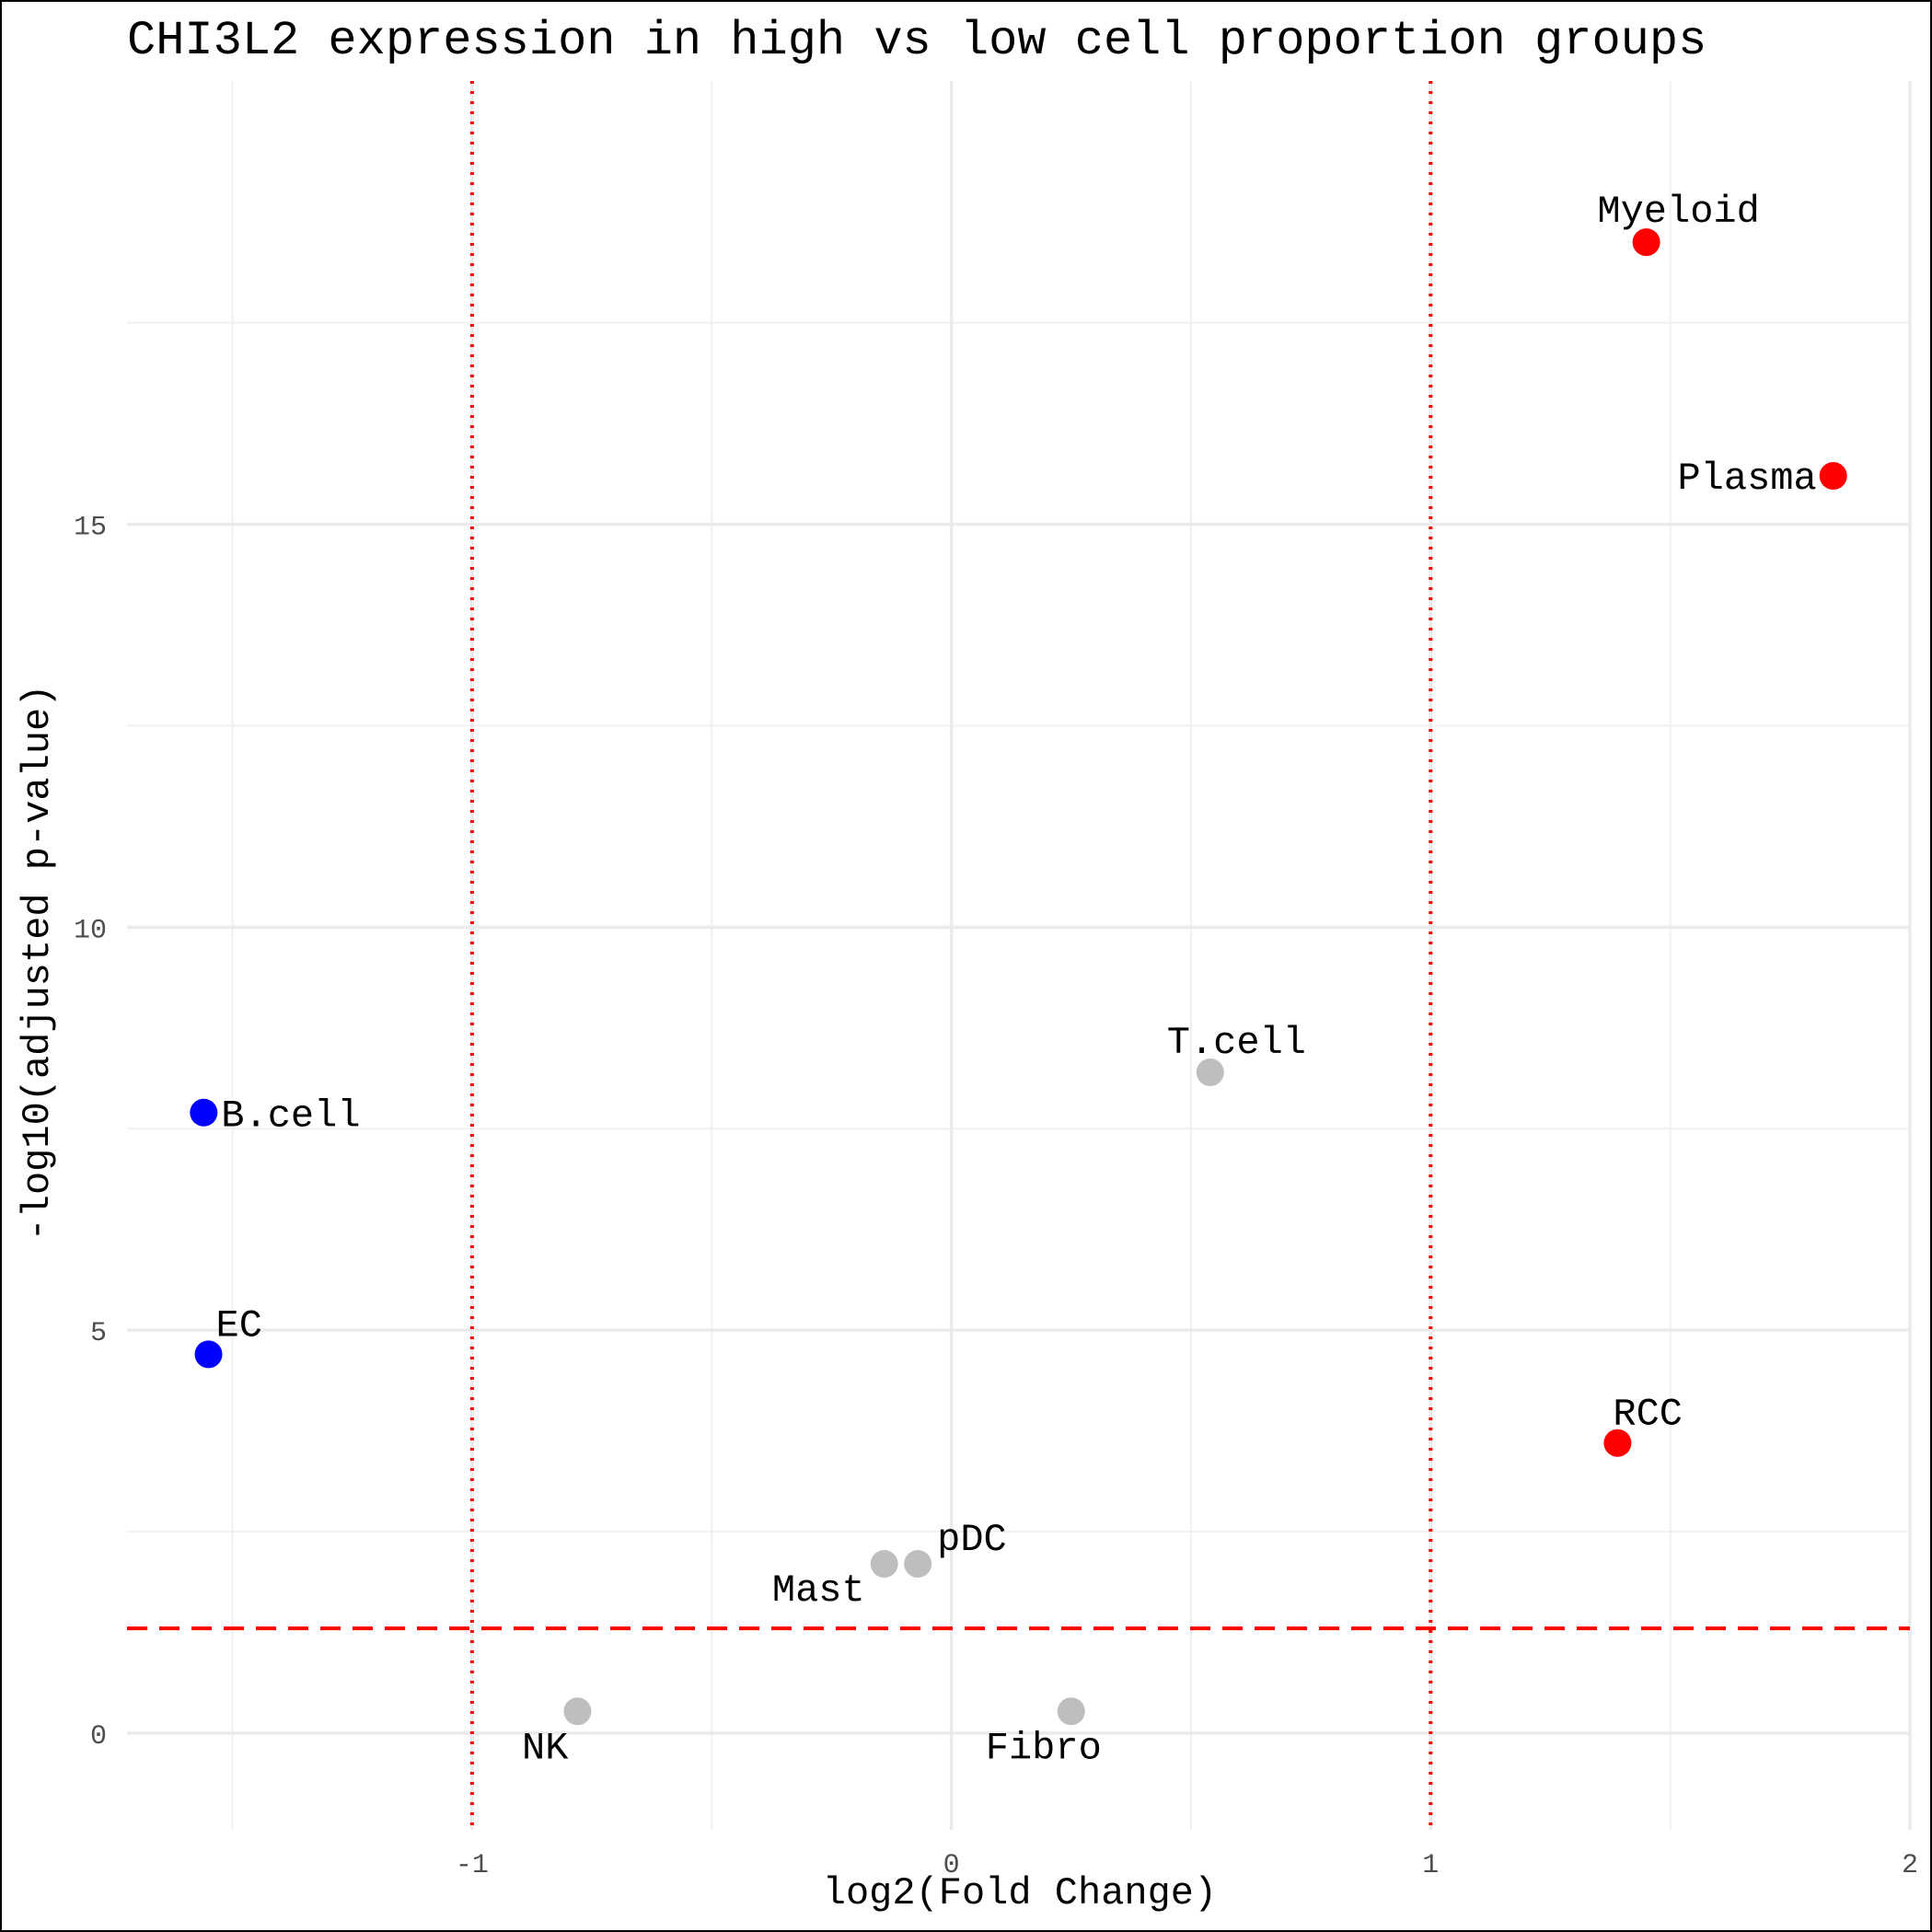  I want to click on data-point-myeloid, so click(1646, 243).